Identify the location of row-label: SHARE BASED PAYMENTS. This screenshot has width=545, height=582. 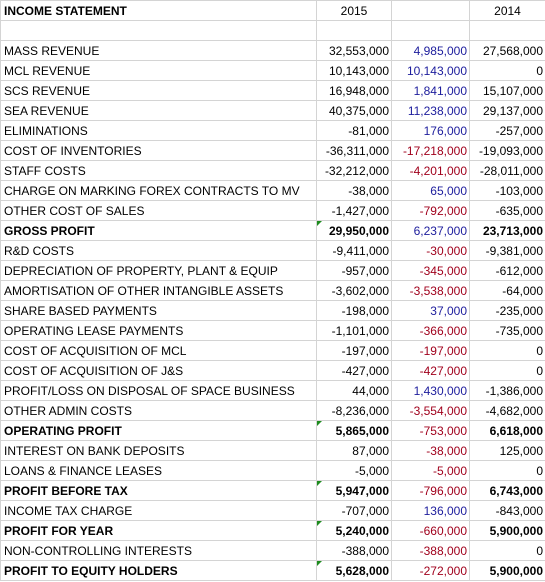
(158, 310).